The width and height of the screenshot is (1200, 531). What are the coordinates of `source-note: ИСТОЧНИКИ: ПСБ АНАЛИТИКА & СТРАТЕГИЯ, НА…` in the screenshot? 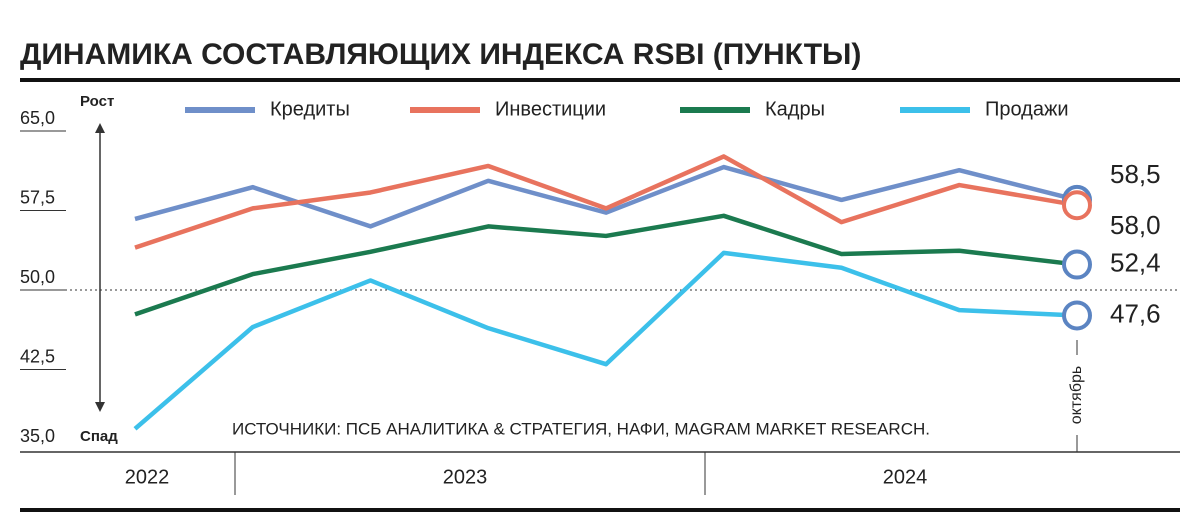 It's located at (581, 428).